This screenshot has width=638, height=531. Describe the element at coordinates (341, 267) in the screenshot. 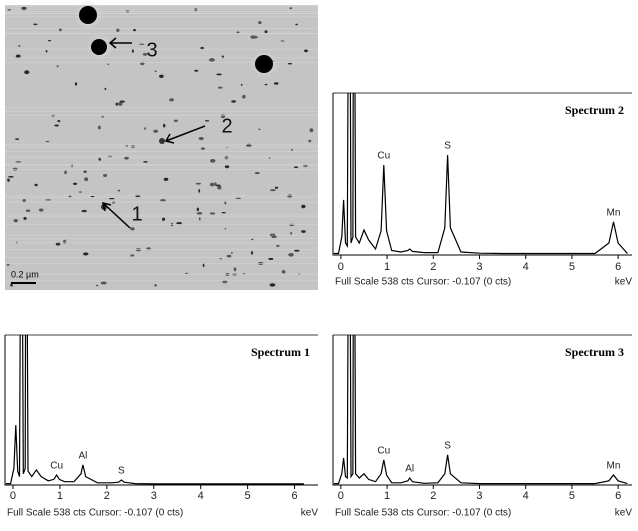

I see `x-tick-label: 0` at that location.